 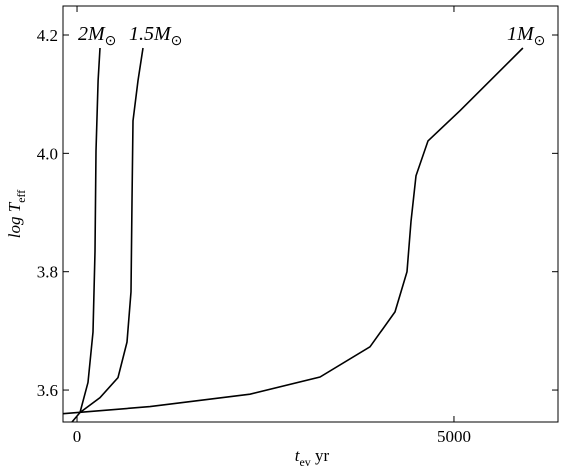 I want to click on curve-label: 1.5M⊙, so click(x=155, y=36).